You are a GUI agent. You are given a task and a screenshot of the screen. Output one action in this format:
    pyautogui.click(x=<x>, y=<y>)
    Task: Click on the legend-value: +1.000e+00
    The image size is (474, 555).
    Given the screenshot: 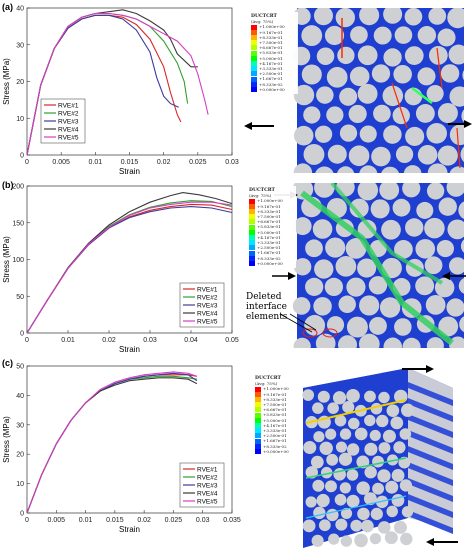 What is the action you would take?
    pyautogui.click(x=270, y=201)
    